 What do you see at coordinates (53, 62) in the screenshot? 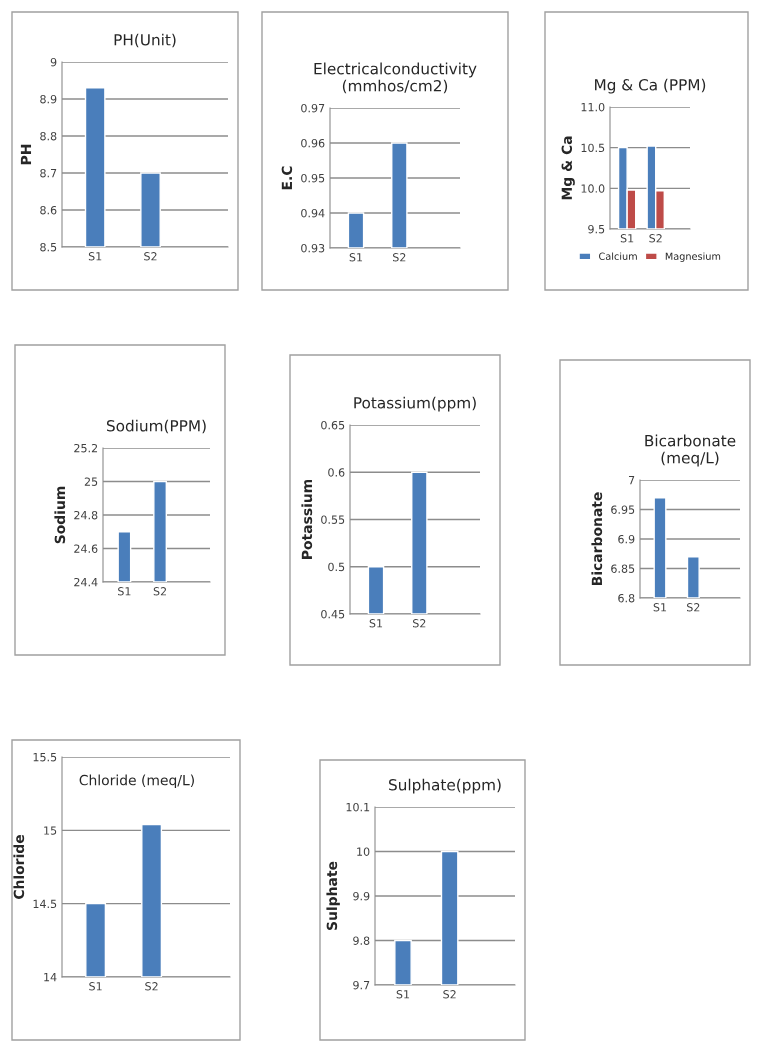
I see `y-tick-label: 9` at bounding box center [53, 62].